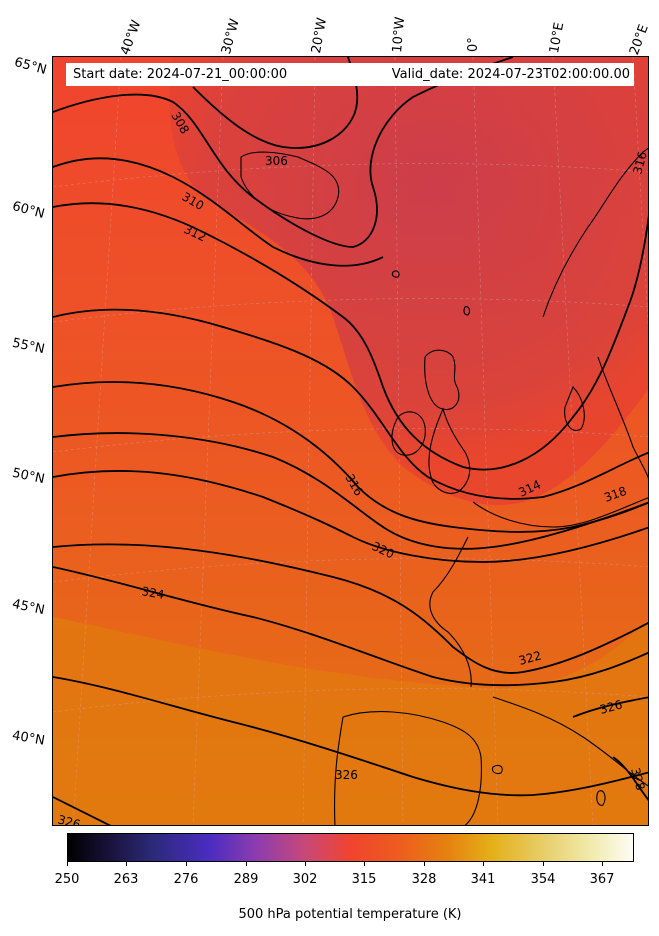  Describe the element at coordinates (442, 380) in the screenshot. I see `scotland-coast` at that location.